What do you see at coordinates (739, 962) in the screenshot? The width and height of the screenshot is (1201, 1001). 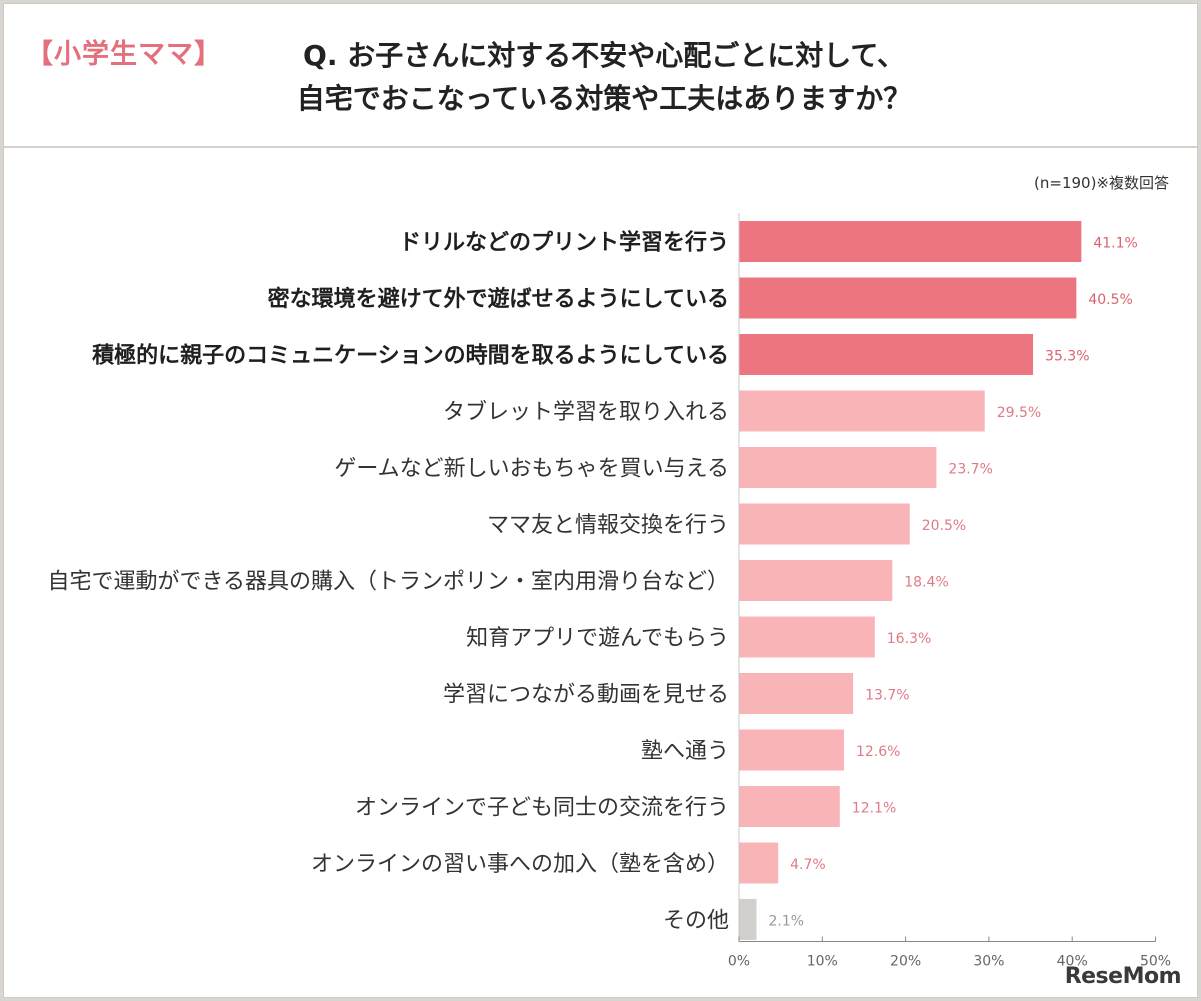 I see `x-tick-label-0: 0%` at bounding box center [739, 962].